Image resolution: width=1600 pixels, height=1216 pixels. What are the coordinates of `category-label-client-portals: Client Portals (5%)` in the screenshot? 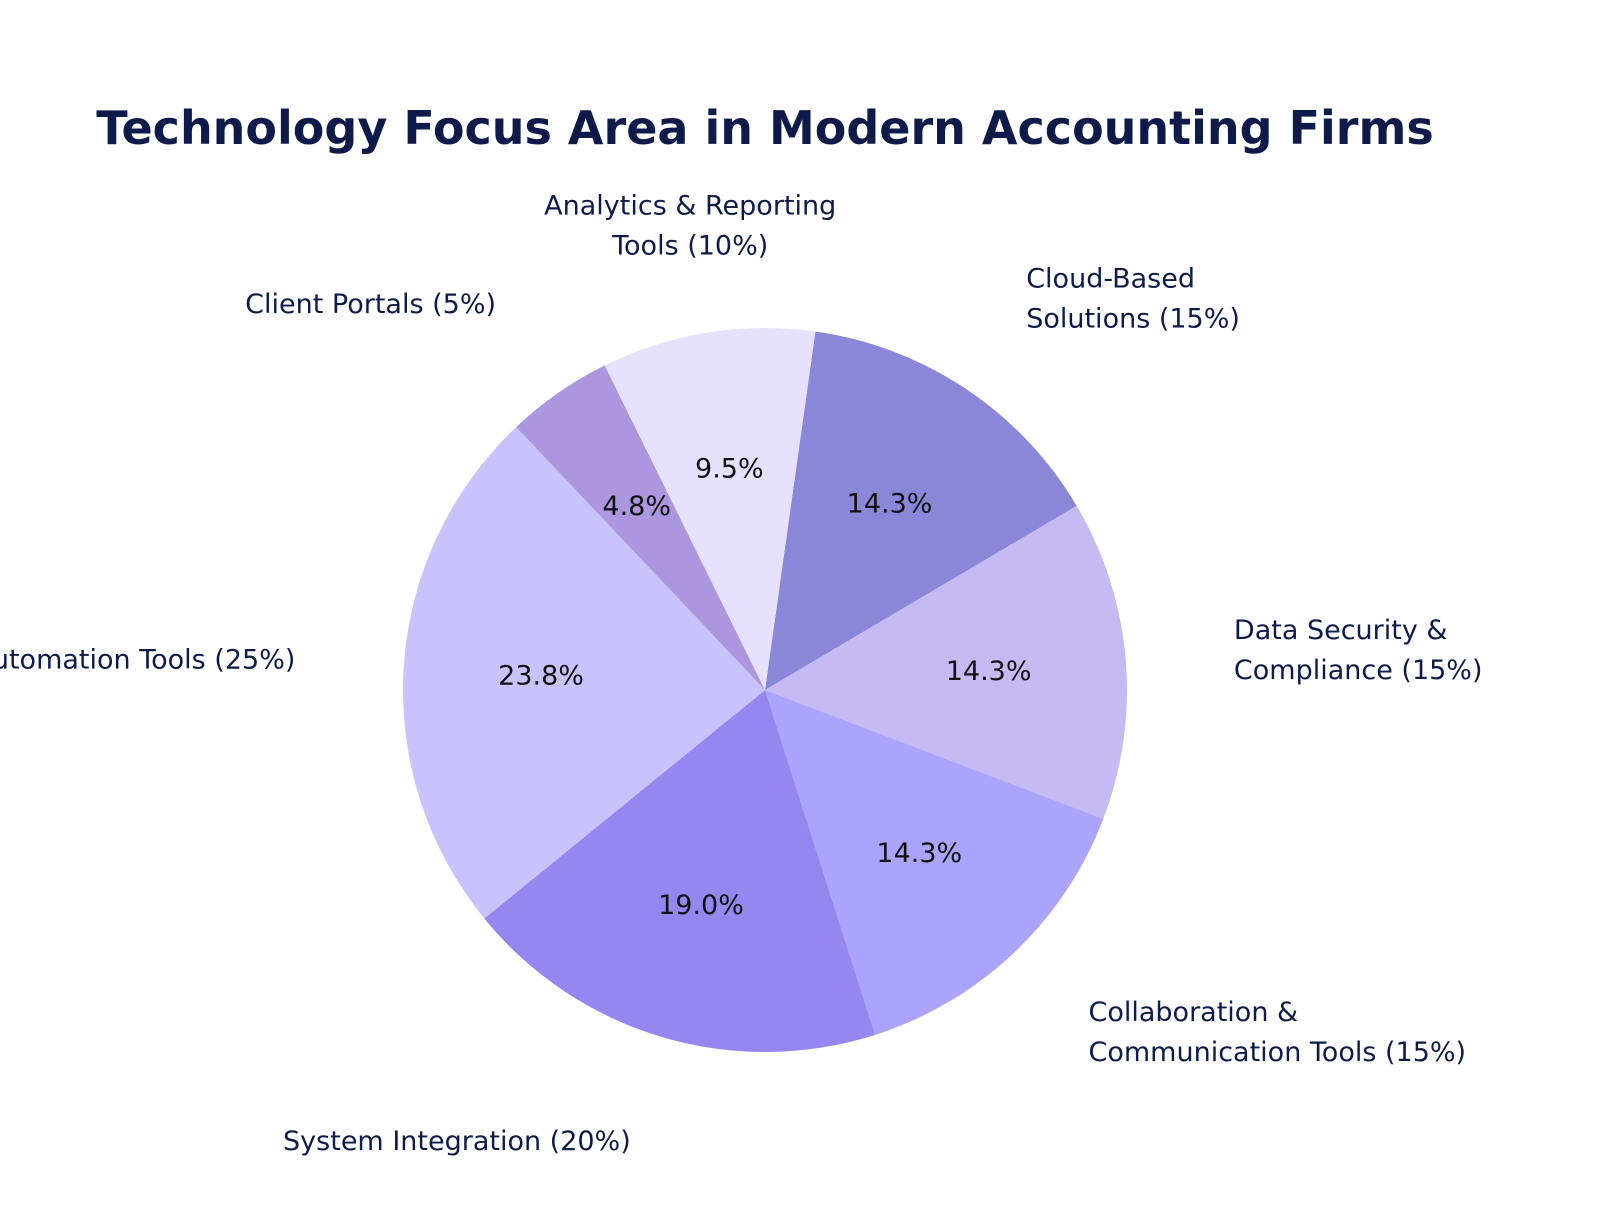 It's located at (370, 304).